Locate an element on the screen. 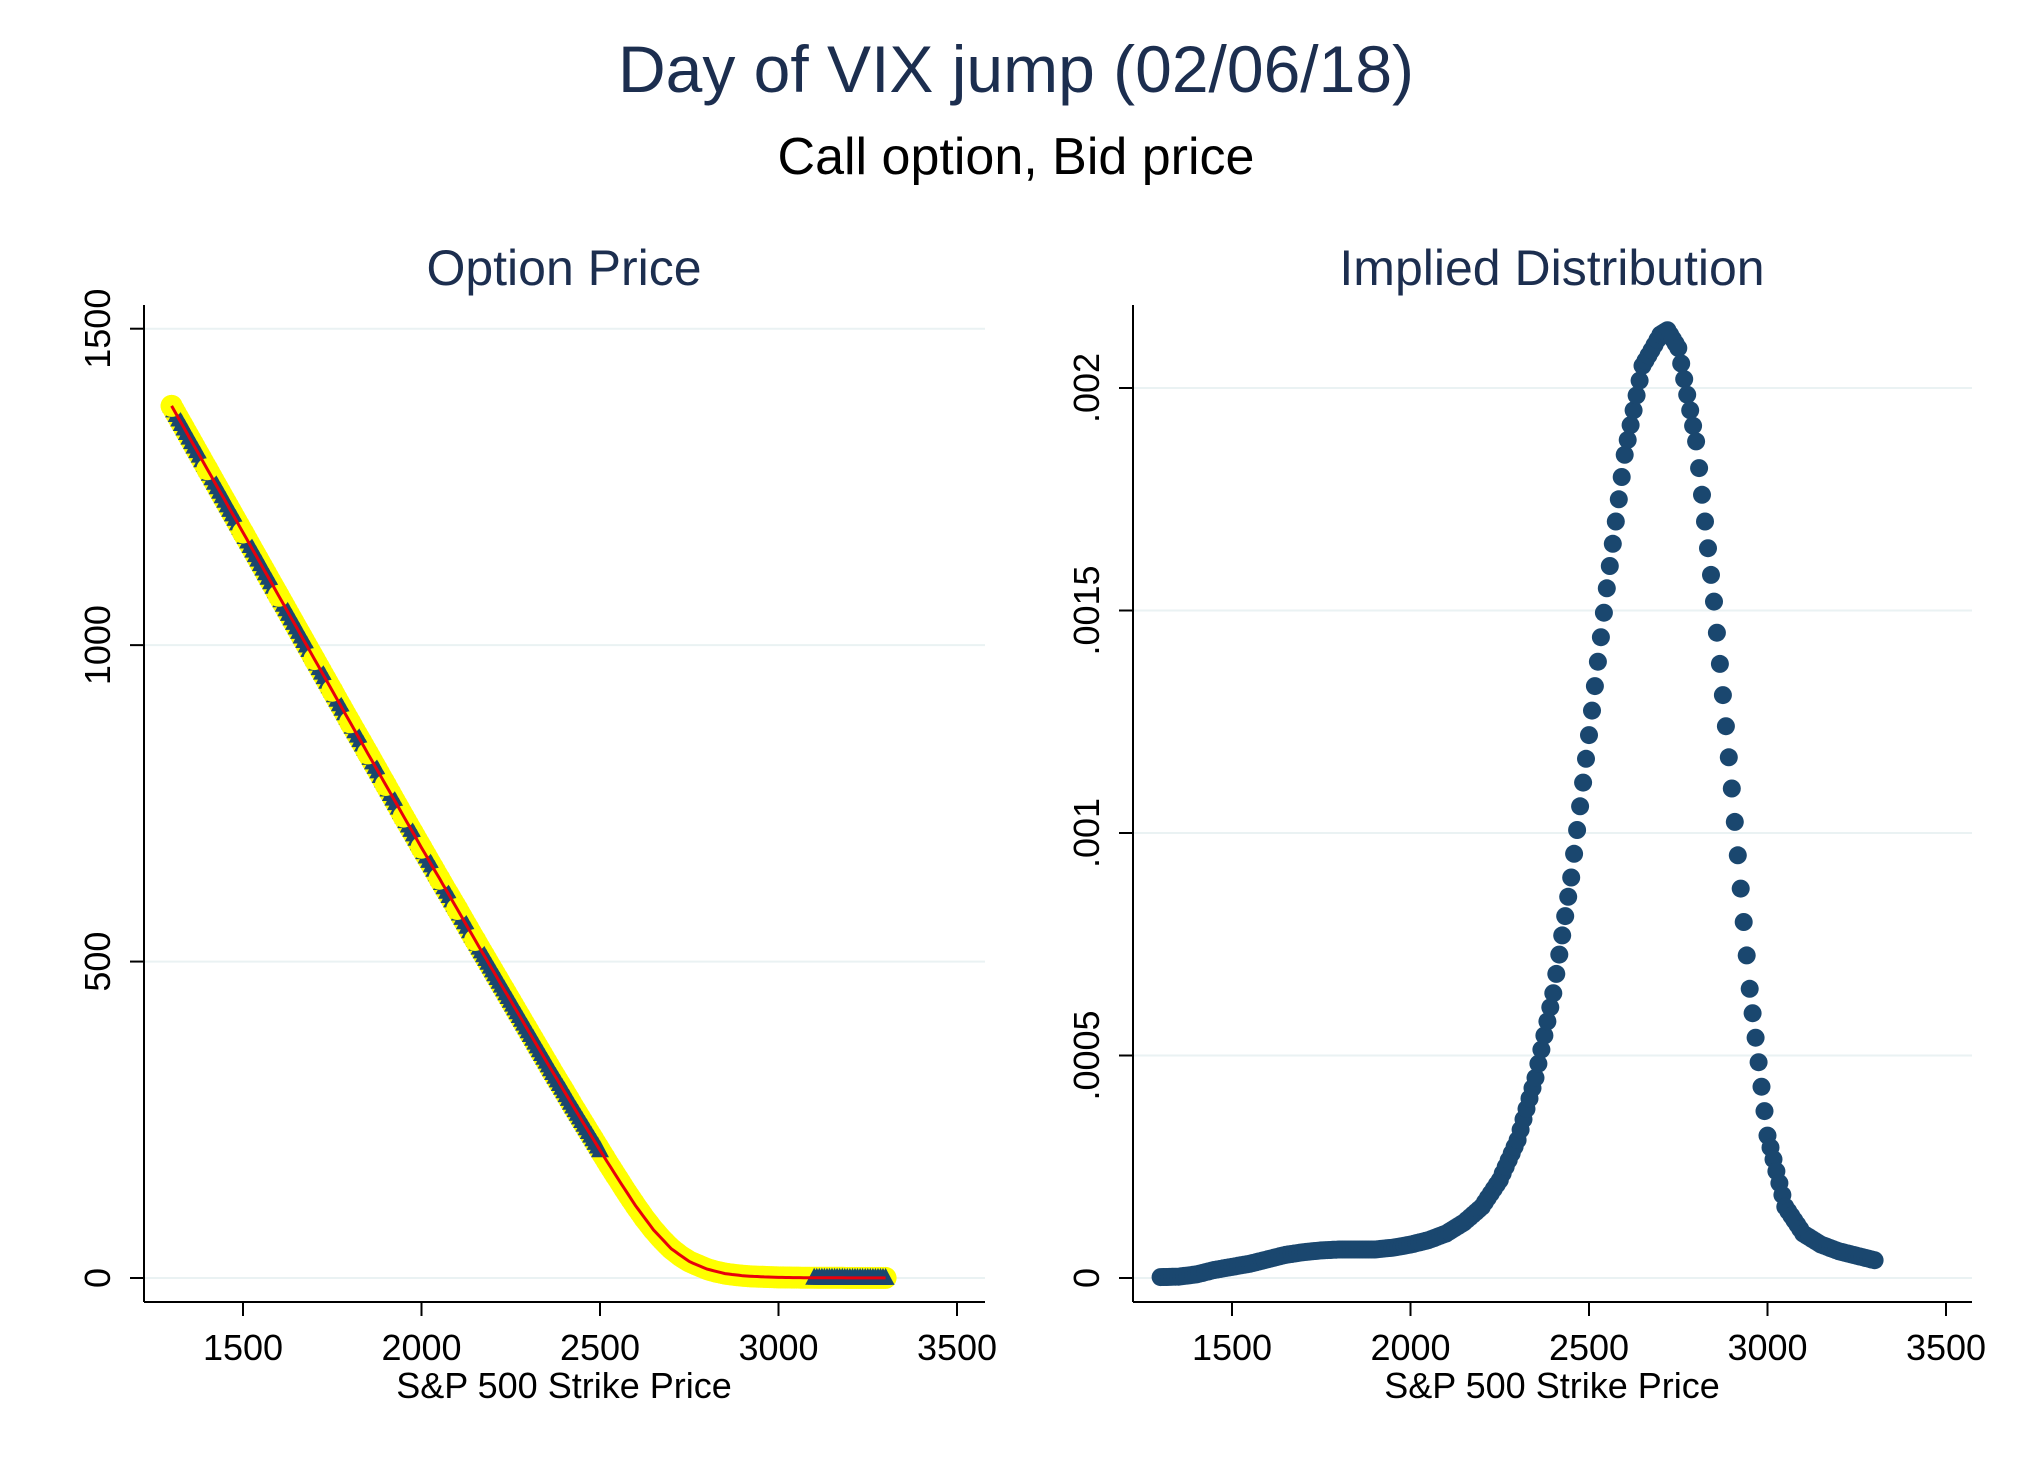 The image size is (2033, 1478). implied-distribution-x-tick-label: 3000 is located at coordinates (1767, 1347).